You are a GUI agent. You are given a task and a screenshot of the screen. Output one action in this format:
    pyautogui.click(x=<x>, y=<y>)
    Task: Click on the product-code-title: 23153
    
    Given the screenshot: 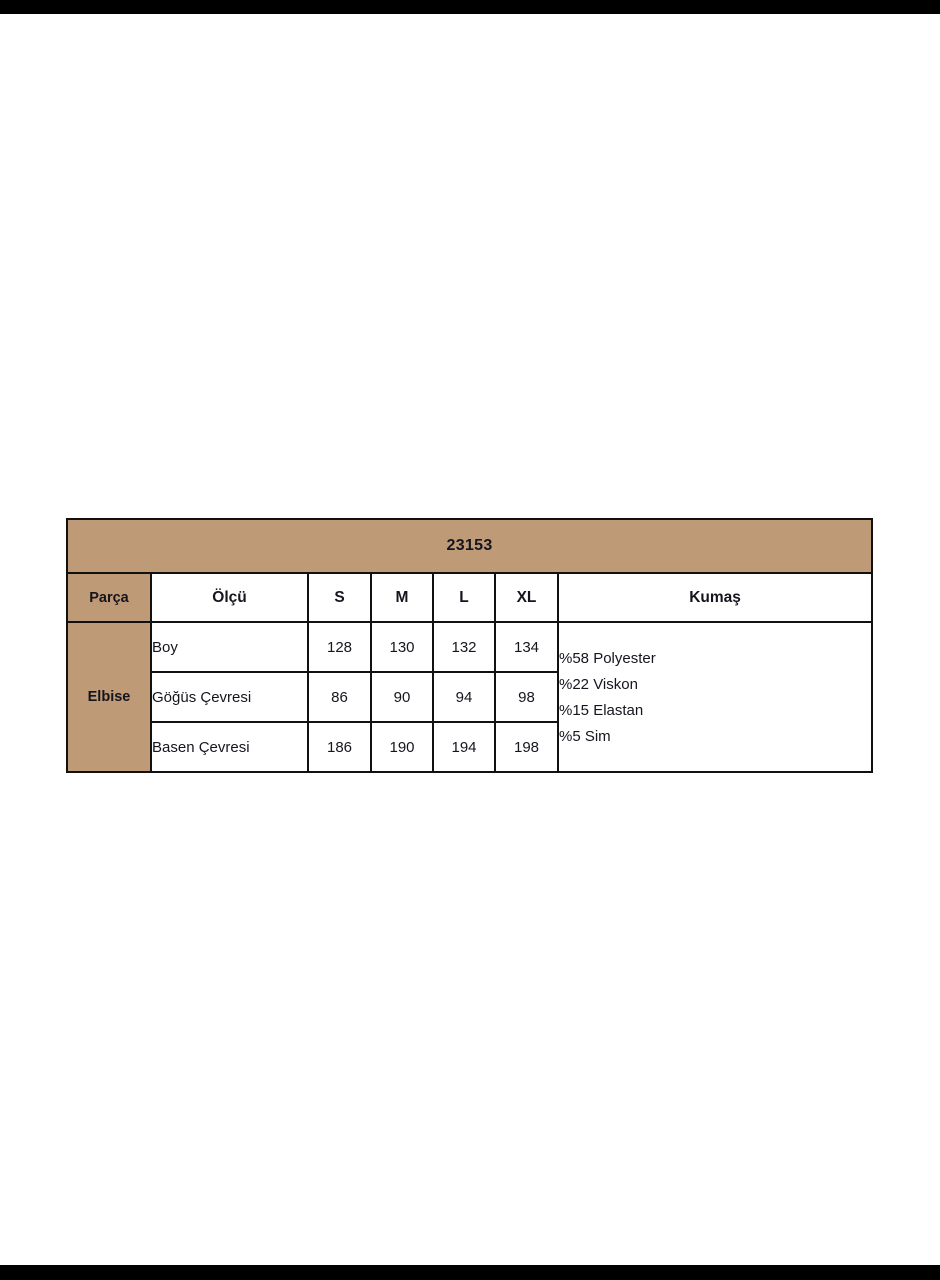 What is the action you would take?
    pyautogui.click(x=469, y=546)
    